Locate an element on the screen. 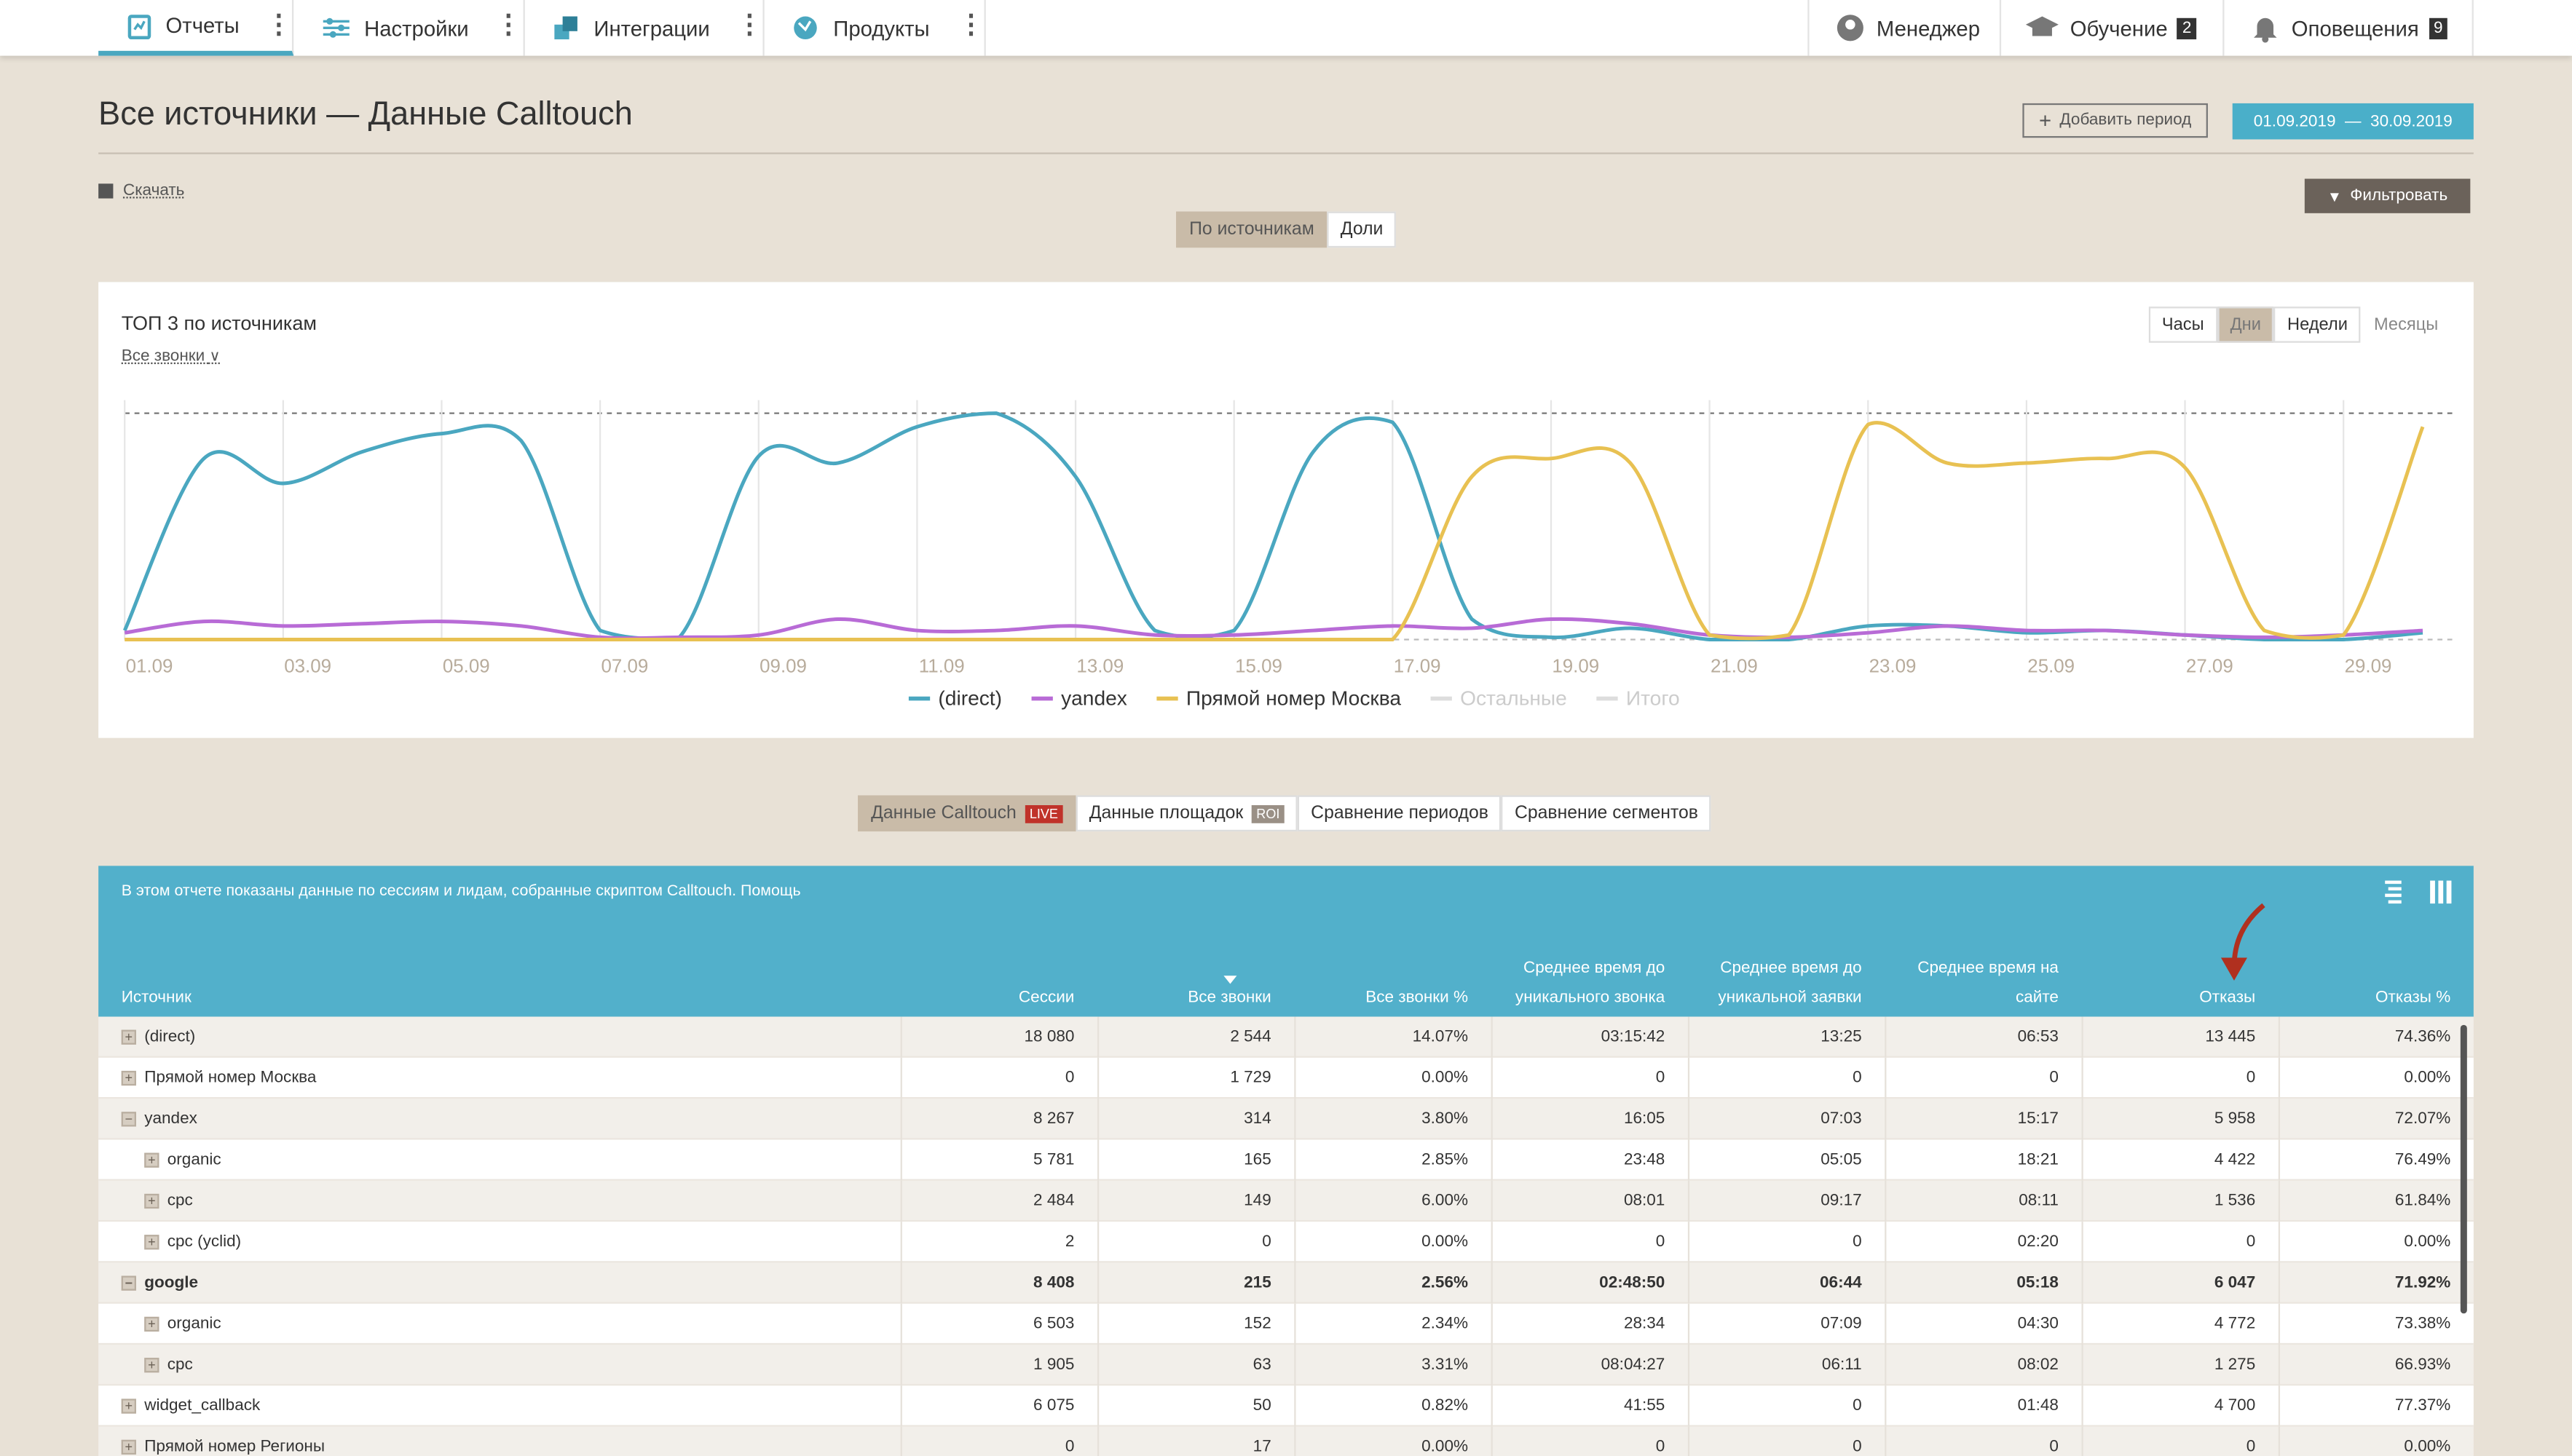 Image resolution: width=2572 pixels, height=1456 pixels. table-cell: 07:09 is located at coordinates (1786, 1324).